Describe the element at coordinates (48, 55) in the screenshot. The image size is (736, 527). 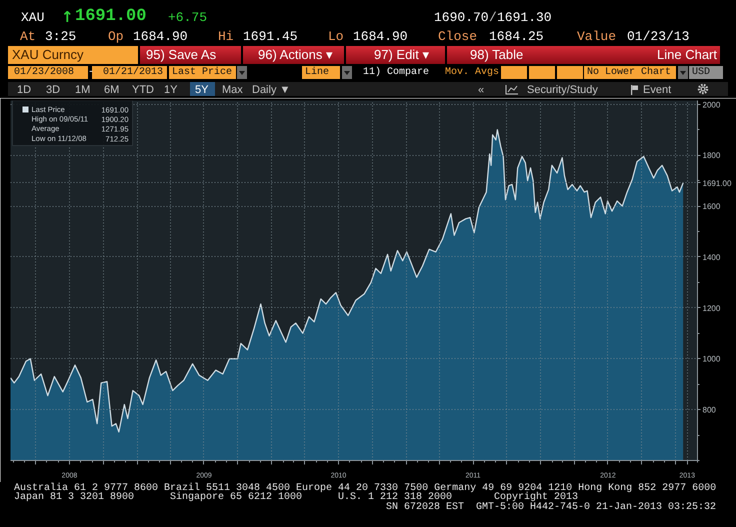
I see `text: XAU Curncy` at that location.